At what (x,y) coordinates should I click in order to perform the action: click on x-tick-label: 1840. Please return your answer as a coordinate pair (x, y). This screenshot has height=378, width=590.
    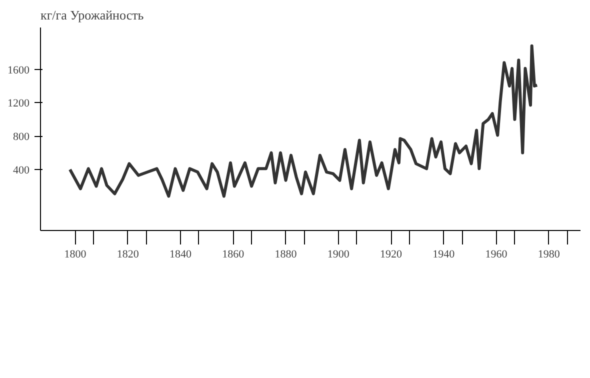
    Looking at the image, I should click on (181, 254).